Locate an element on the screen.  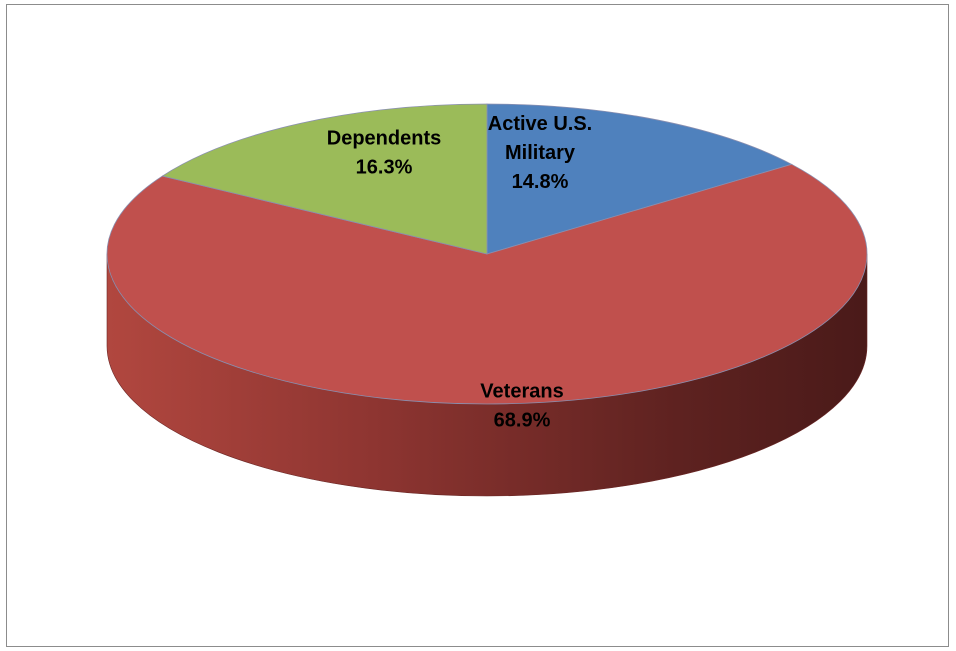
slice-percent-label: 14.8% is located at coordinates (540, 182).